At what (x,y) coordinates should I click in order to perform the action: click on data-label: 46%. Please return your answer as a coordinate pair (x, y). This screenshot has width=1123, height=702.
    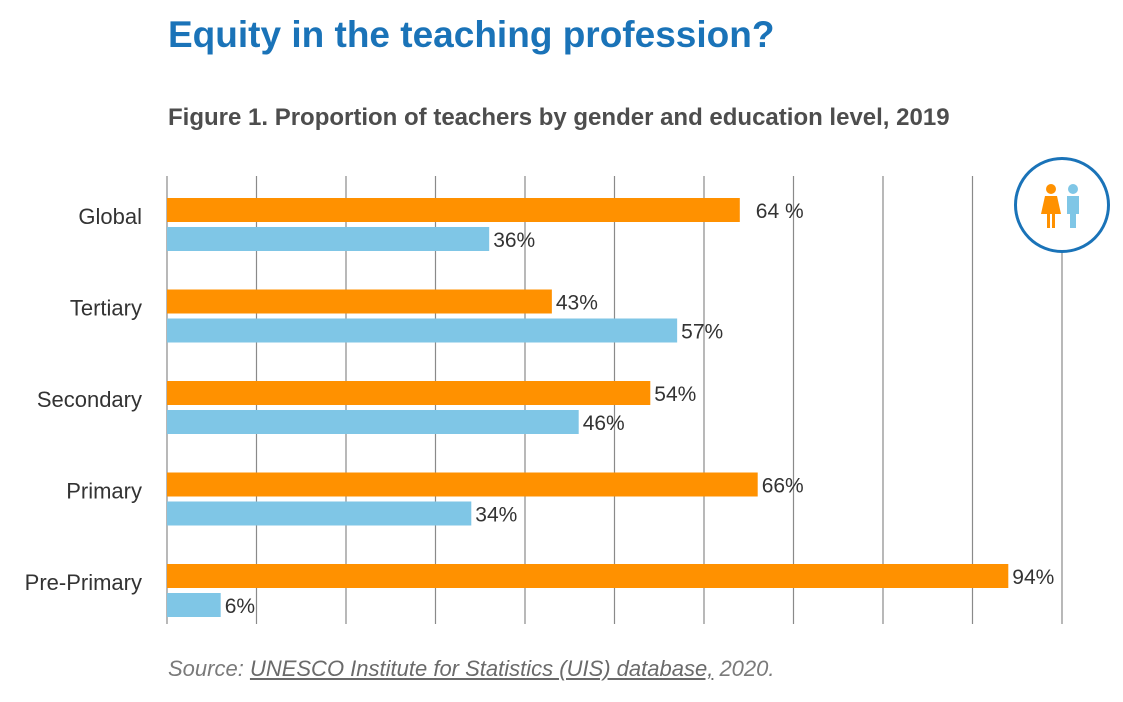
    Looking at the image, I should click on (604, 423).